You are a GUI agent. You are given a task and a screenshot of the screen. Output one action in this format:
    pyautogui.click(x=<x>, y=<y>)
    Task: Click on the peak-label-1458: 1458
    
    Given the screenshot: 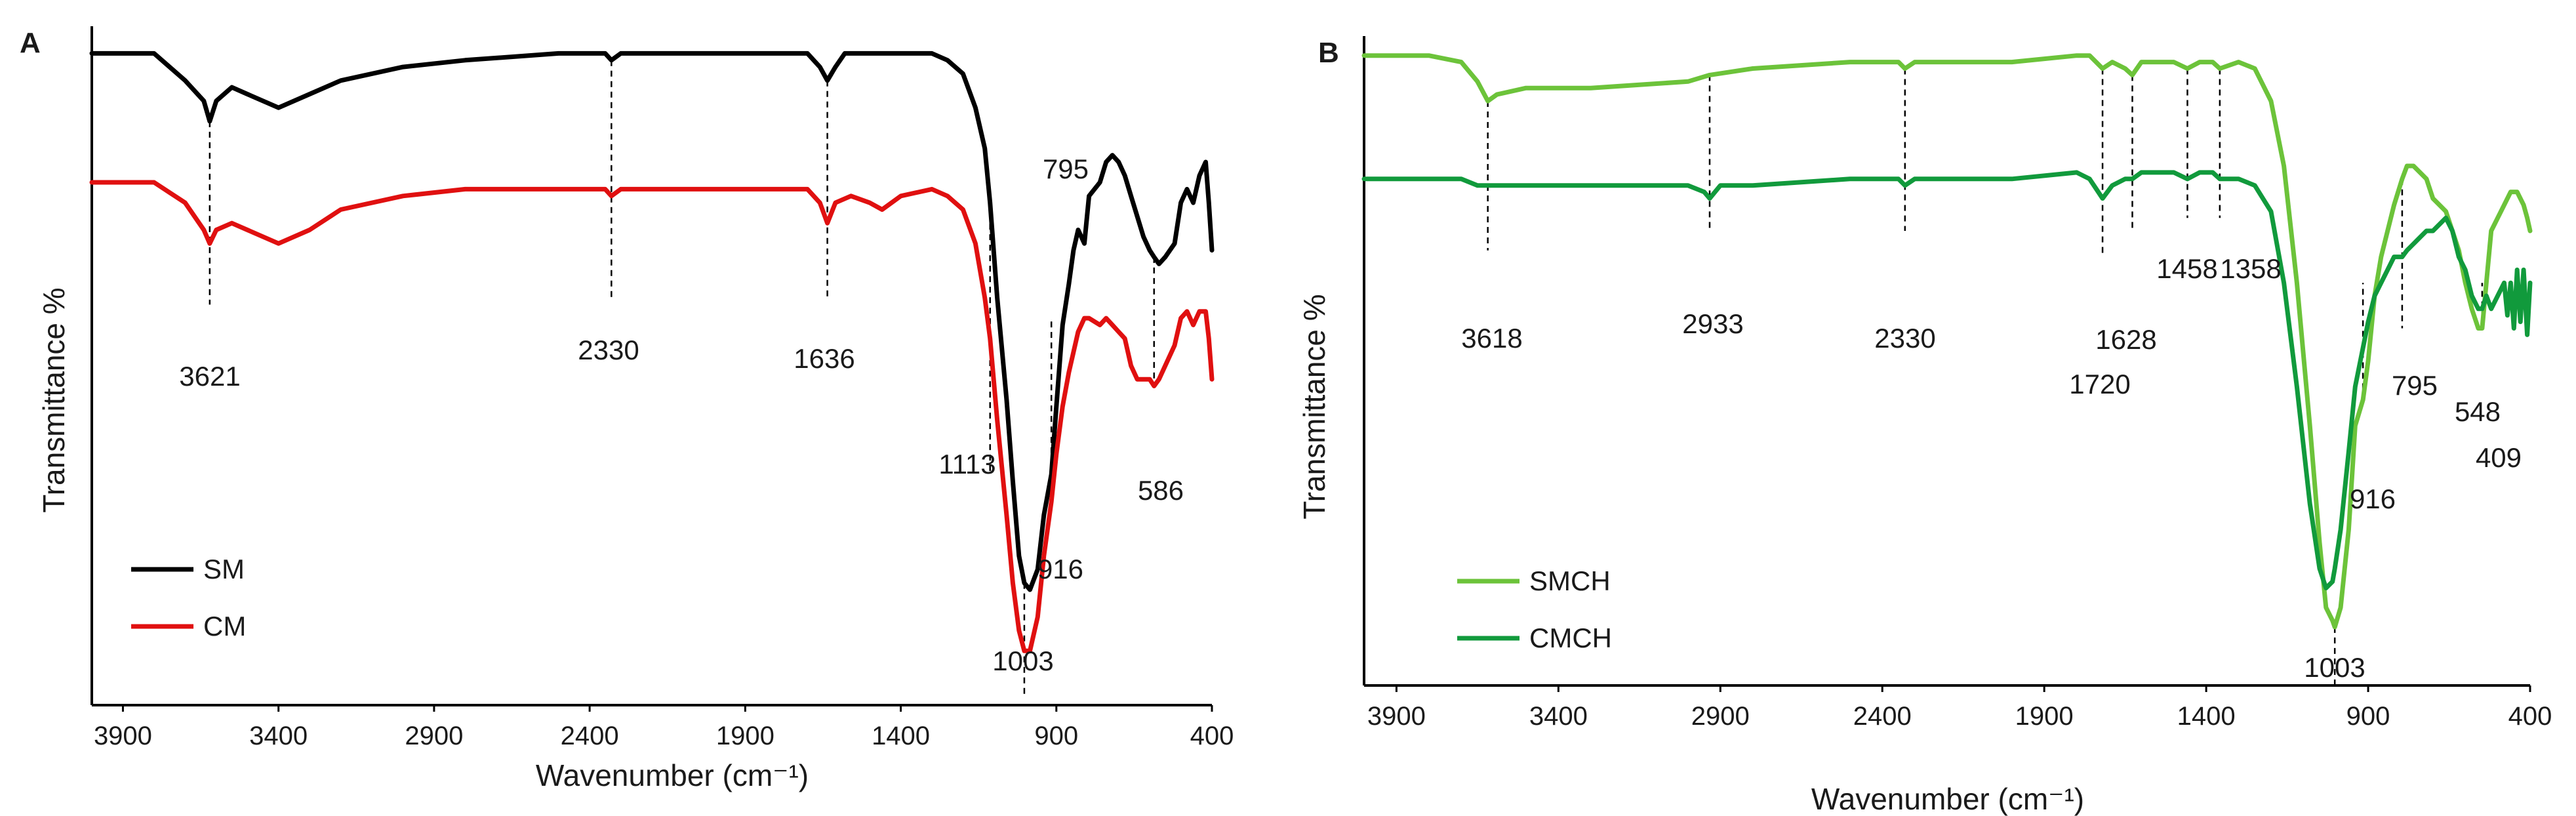 What is the action you would take?
    pyautogui.click(x=2186, y=268)
    